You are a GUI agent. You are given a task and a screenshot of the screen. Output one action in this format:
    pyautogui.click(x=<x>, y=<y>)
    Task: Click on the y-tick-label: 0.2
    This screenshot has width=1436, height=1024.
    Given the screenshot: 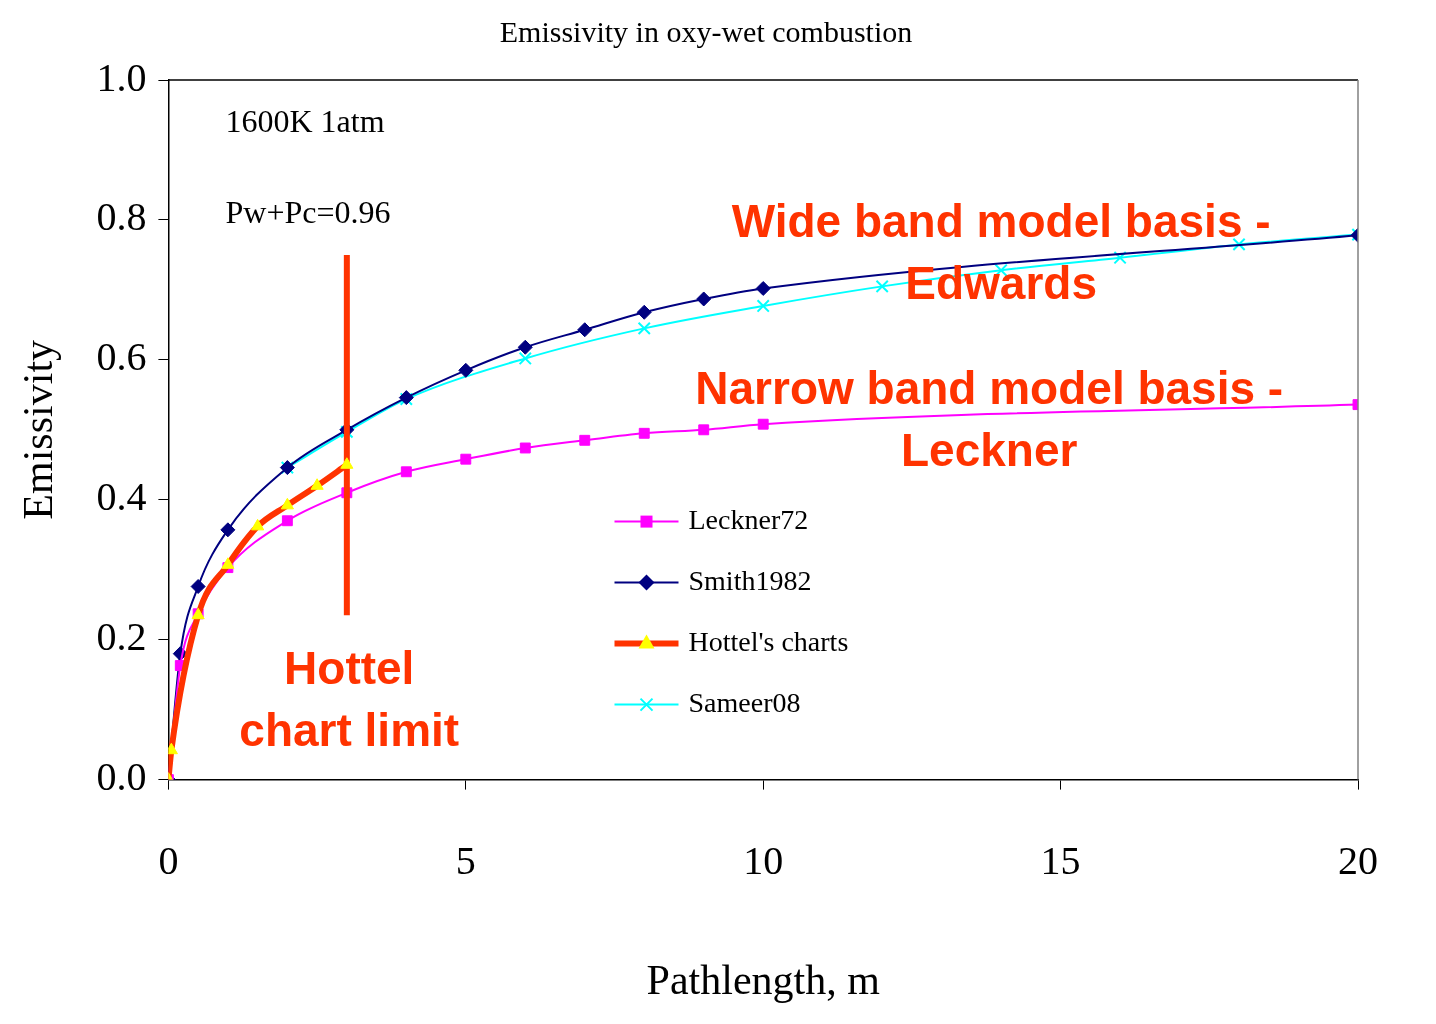 What is the action you would take?
    pyautogui.click(x=121, y=637)
    